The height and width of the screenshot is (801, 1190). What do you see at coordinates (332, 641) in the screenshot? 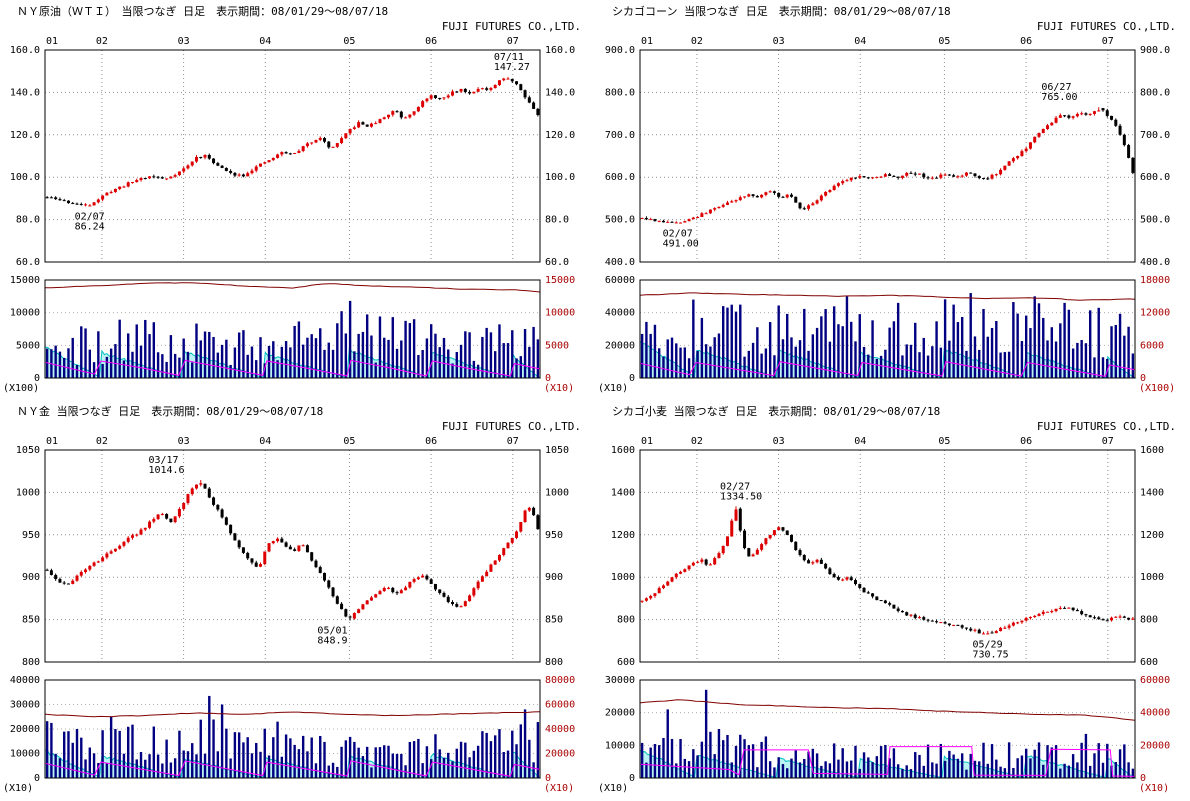
I see `svg-text: 848.9` at bounding box center [332, 641].